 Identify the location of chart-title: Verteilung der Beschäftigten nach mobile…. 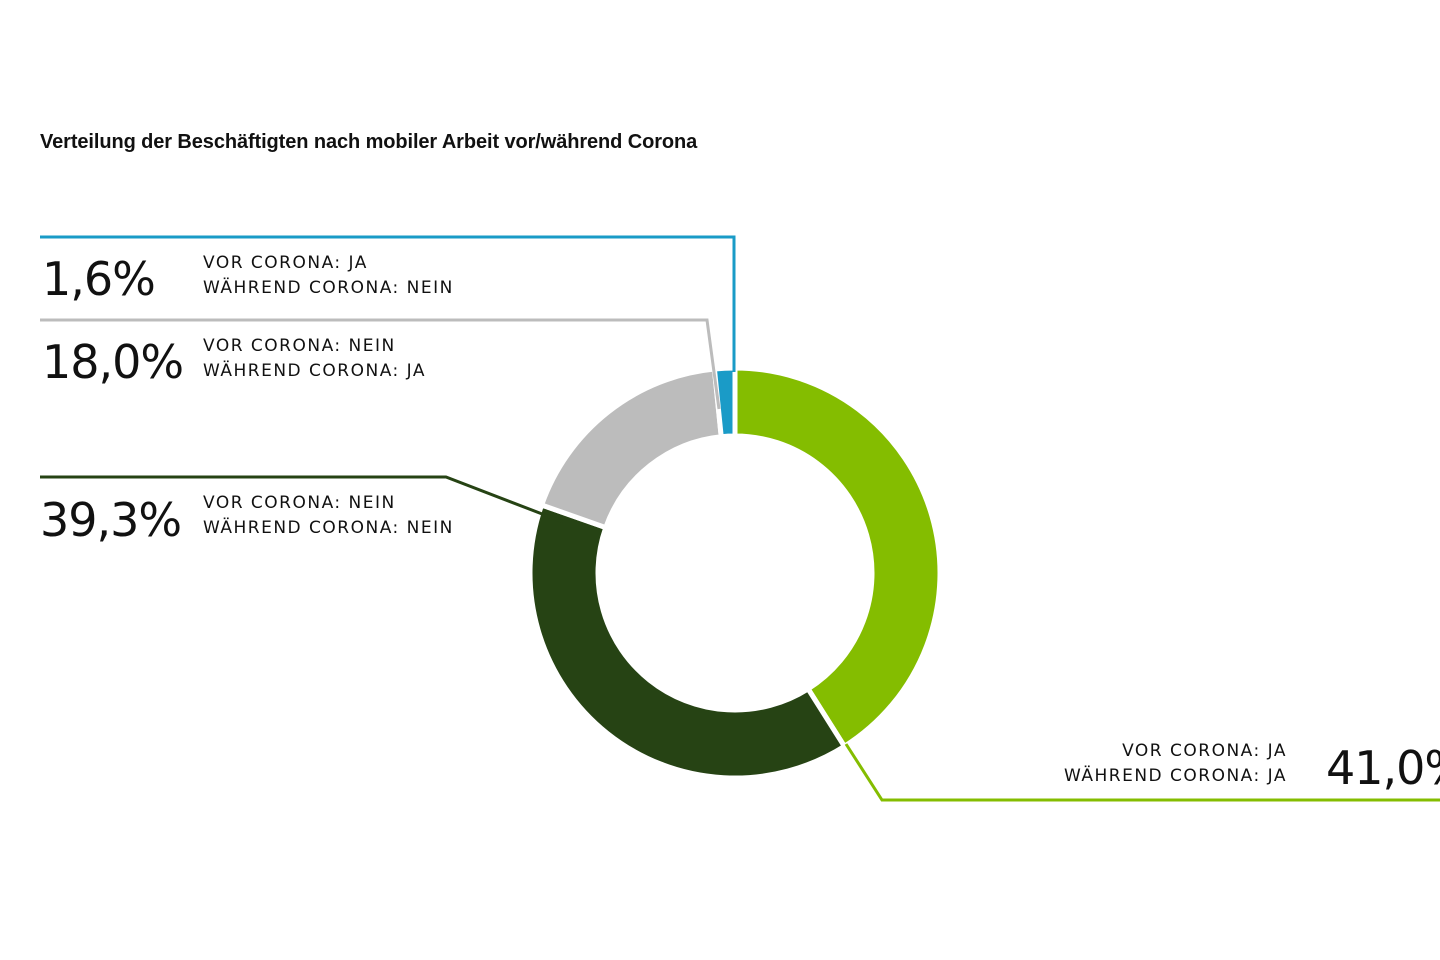
(369, 142).